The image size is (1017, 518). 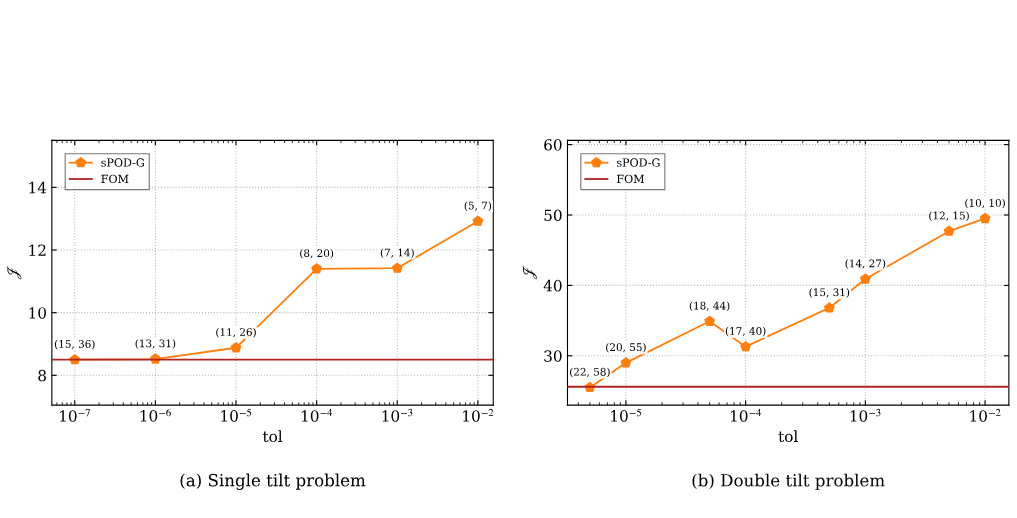 I want to click on y-tick-label: 8, so click(x=42, y=375).